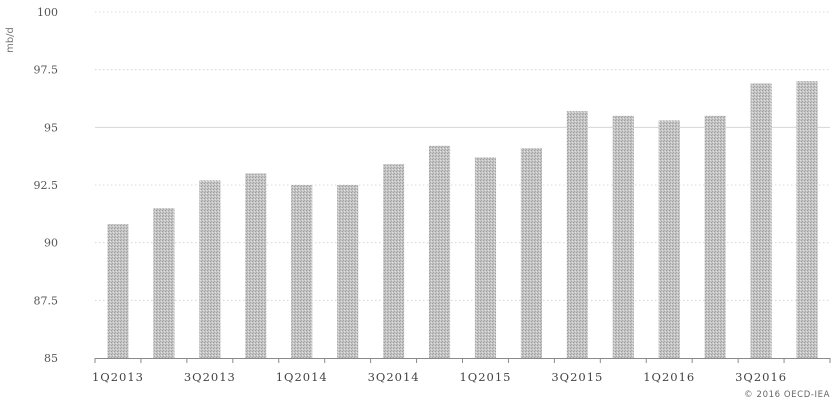  I want to click on y-tick-label: 92.5, so click(46, 185).